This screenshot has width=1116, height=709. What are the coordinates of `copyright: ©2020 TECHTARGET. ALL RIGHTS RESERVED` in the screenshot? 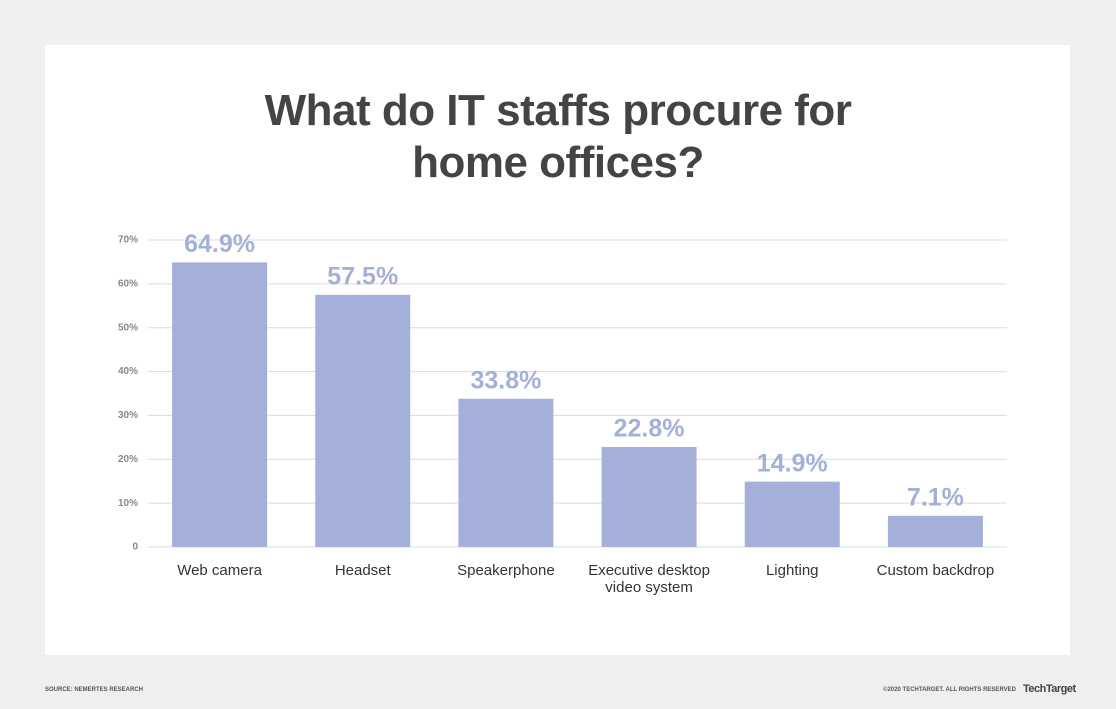 It's located at (949, 690).